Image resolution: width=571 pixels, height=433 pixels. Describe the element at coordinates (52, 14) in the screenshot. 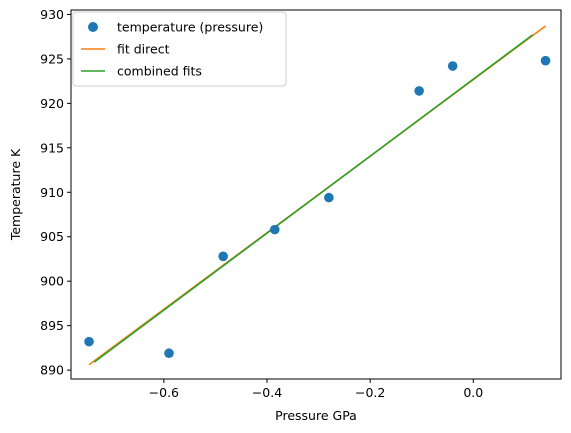

I see `y-tick-label: 930` at that location.